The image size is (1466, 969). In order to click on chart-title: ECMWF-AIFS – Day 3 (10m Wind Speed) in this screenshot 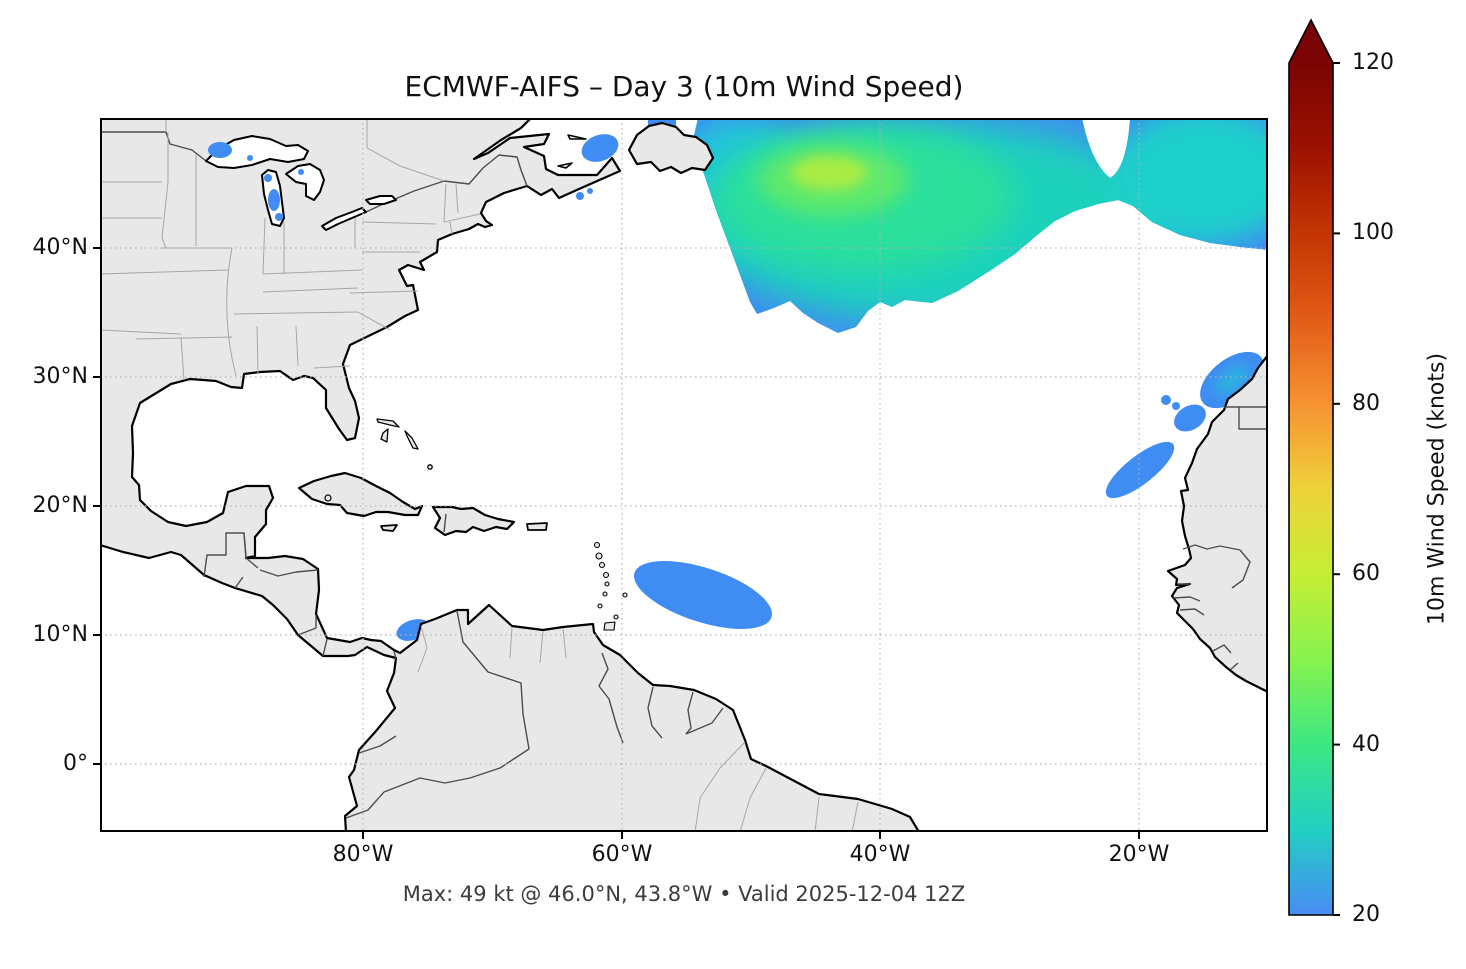, I will do `click(684, 86)`.